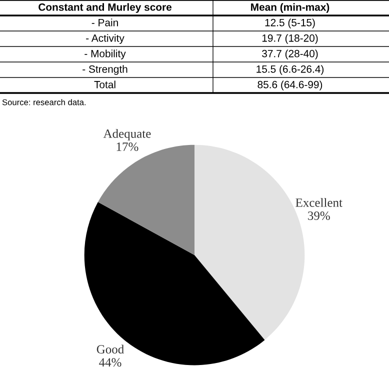 This screenshot has width=389, height=387. Describe the element at coordinates (110, 362) in the screenshot. I see `data-label: 44%` at that location.